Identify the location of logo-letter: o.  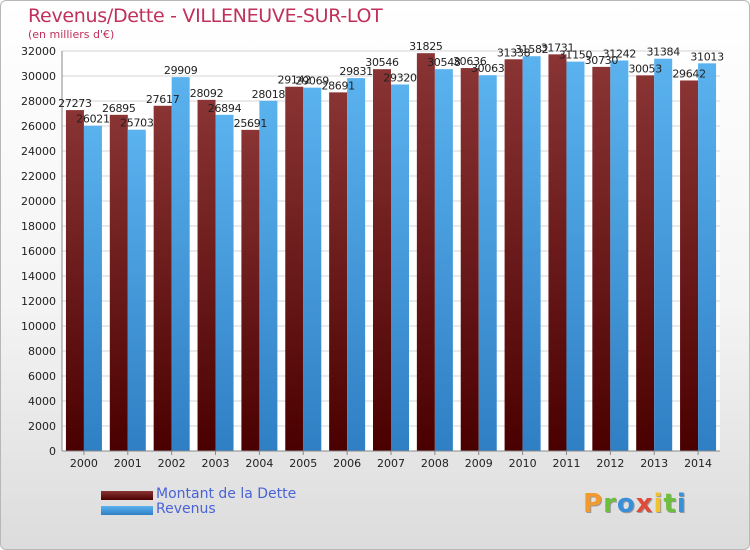
(626, 504).